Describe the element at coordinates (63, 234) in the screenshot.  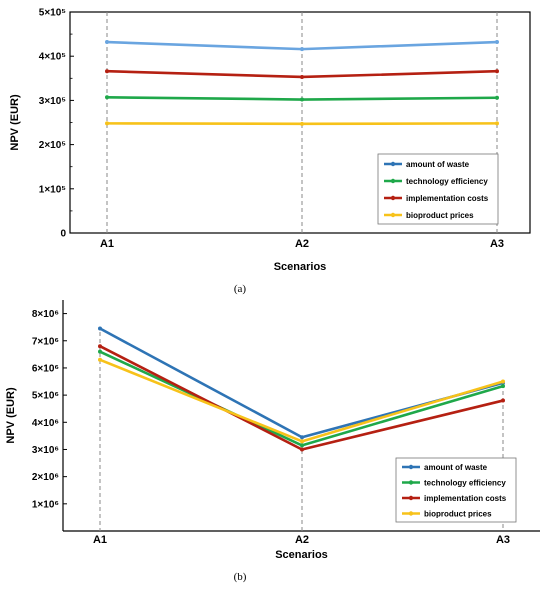
I see `y-tick-label: 0` at that location.